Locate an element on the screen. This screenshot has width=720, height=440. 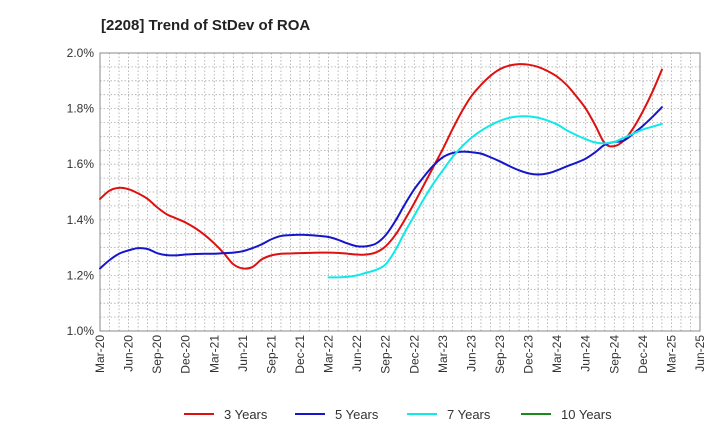
y-tick-label: 1.2% is located at coordinates (81, 275).